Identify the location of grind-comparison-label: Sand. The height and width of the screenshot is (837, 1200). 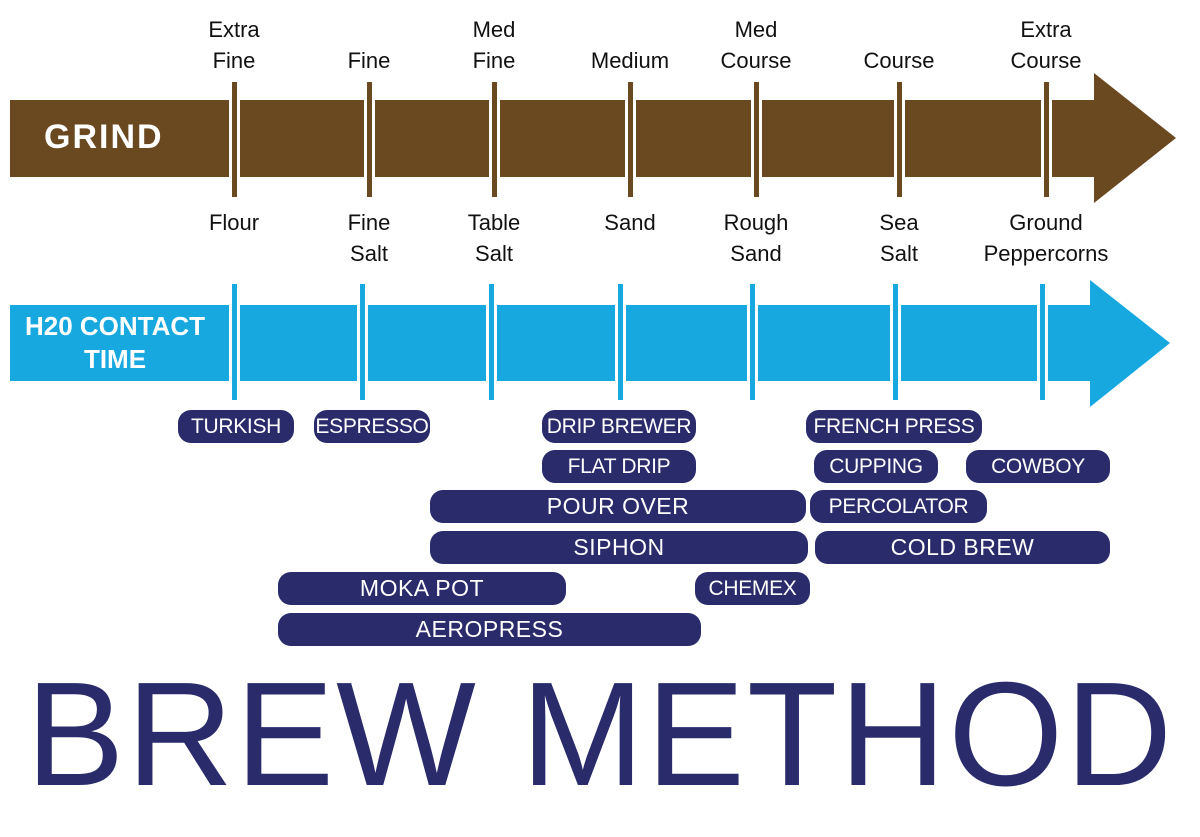
(630, 222).